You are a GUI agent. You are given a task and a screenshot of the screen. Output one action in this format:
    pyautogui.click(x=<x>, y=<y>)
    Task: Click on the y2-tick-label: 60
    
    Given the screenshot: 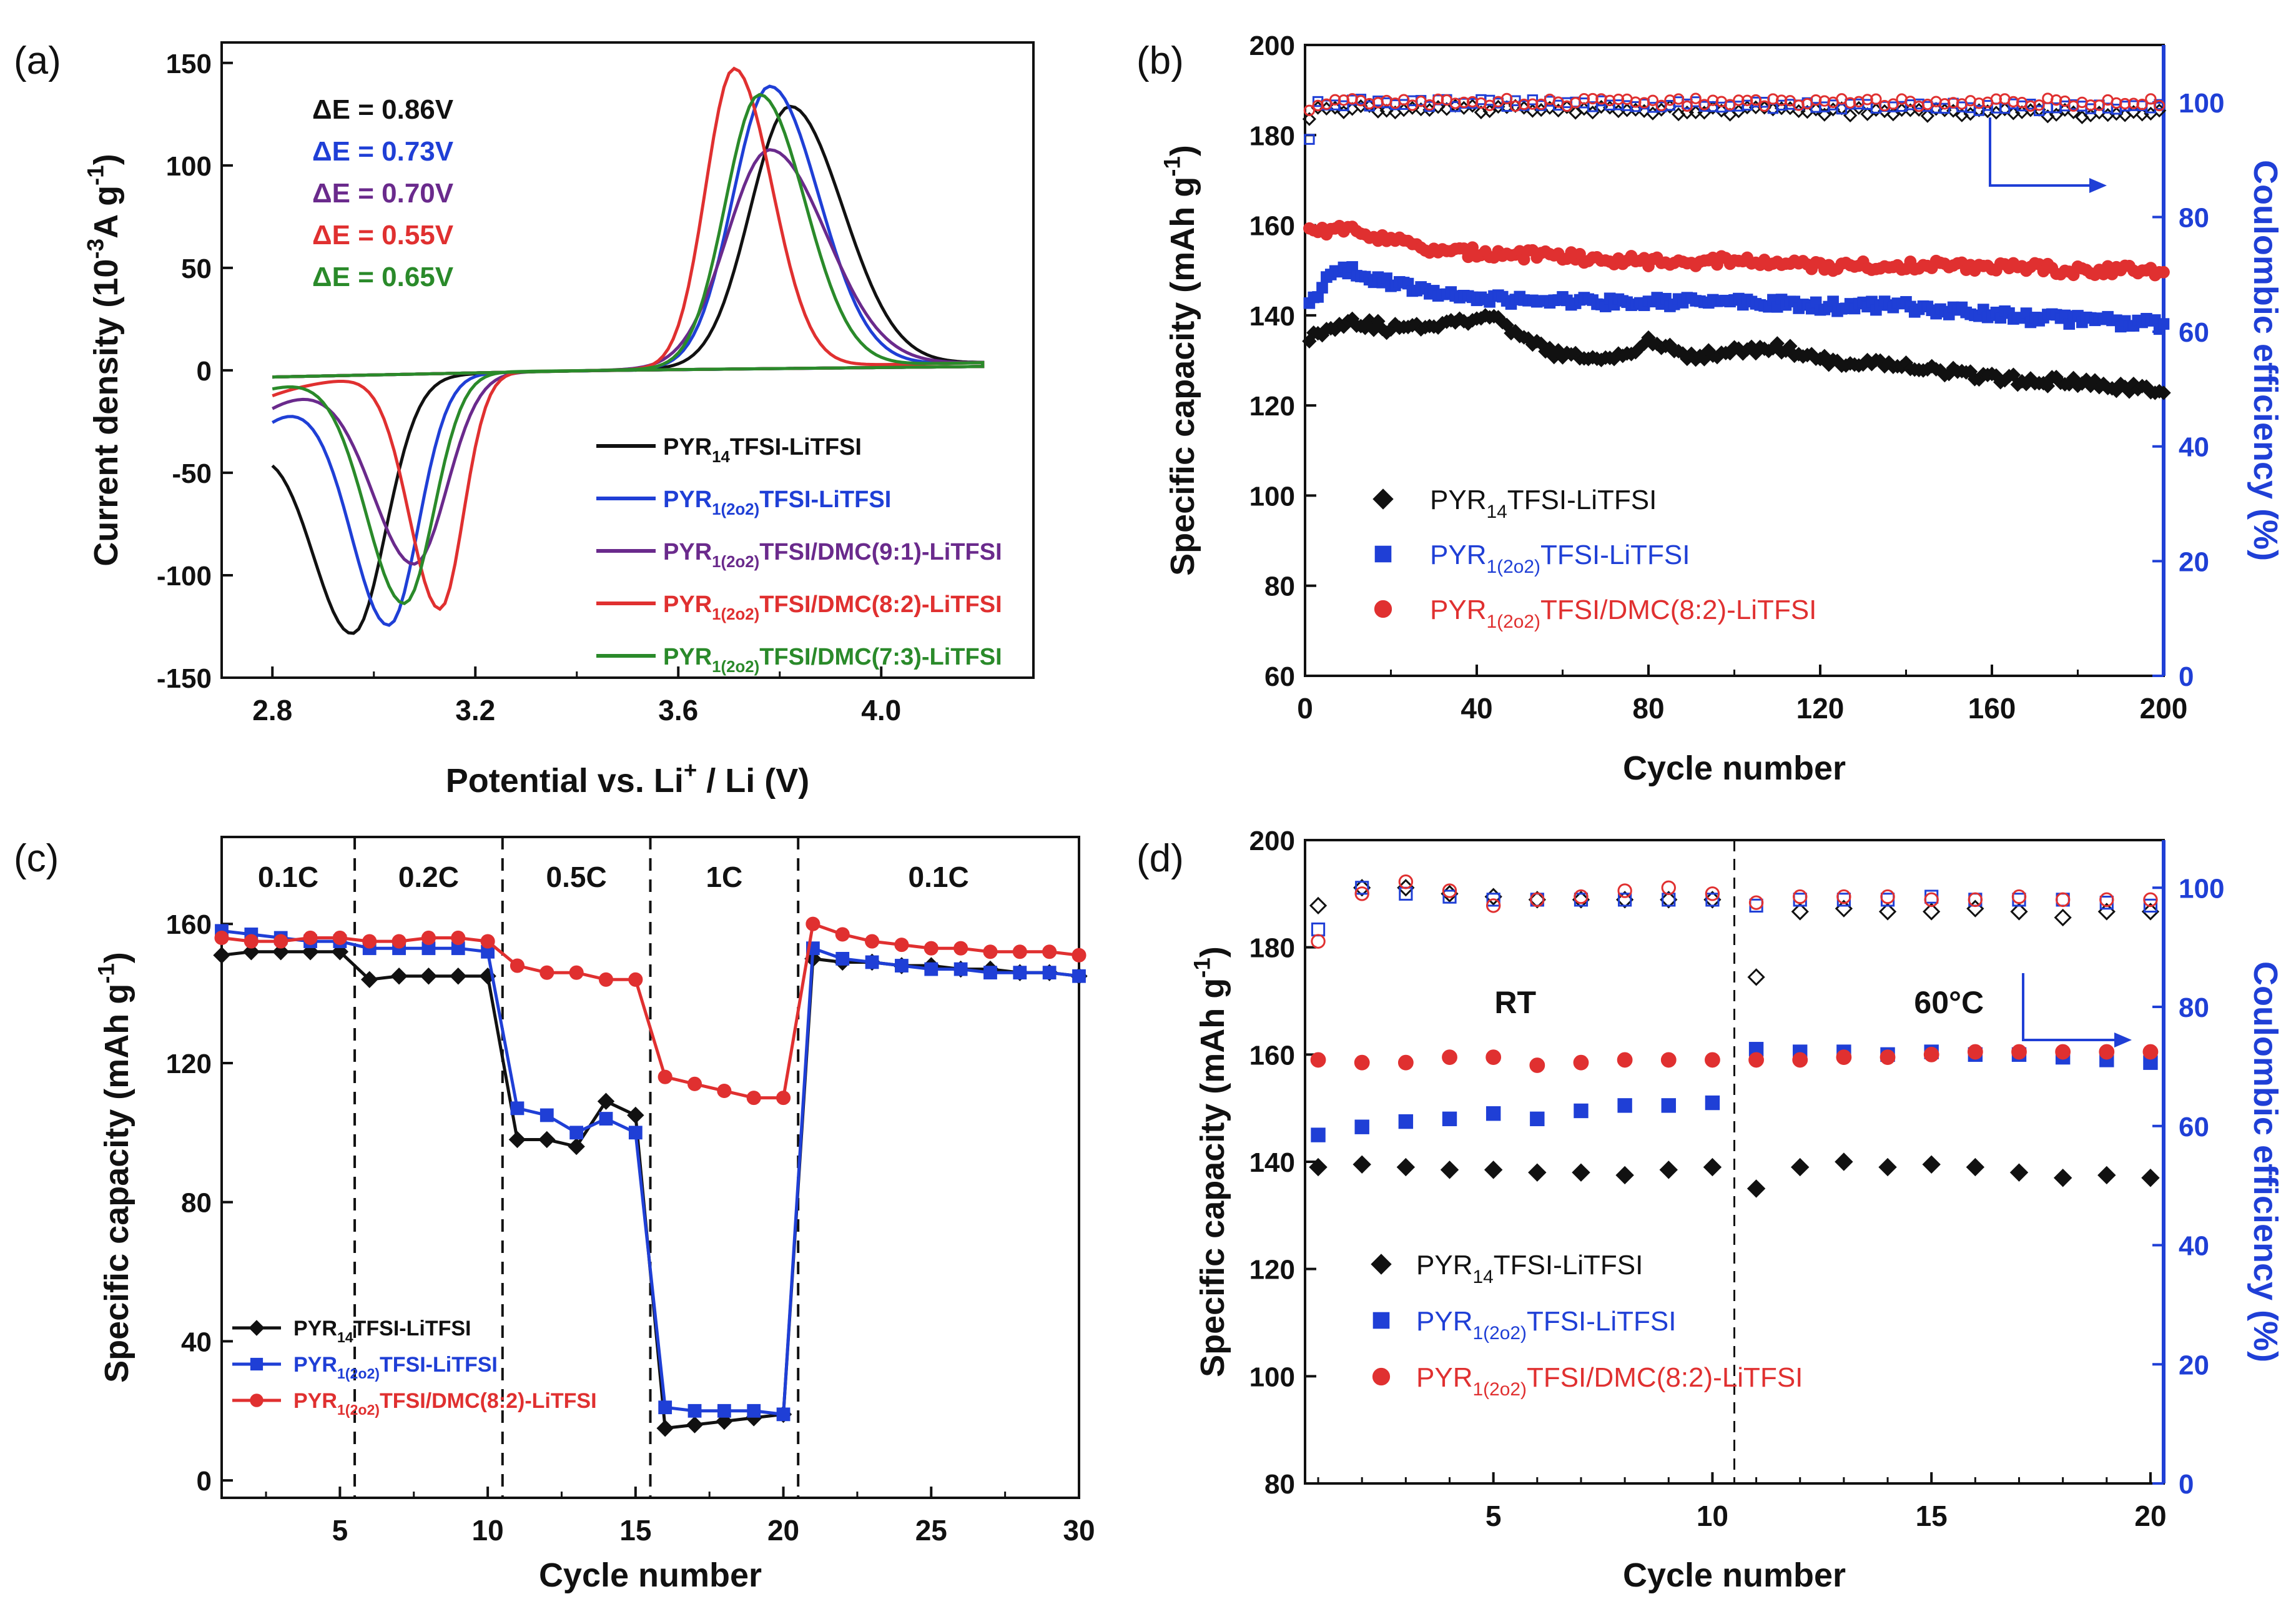 What is the action you would take?
    pyautogui.click(x=2194, y=1127)
    